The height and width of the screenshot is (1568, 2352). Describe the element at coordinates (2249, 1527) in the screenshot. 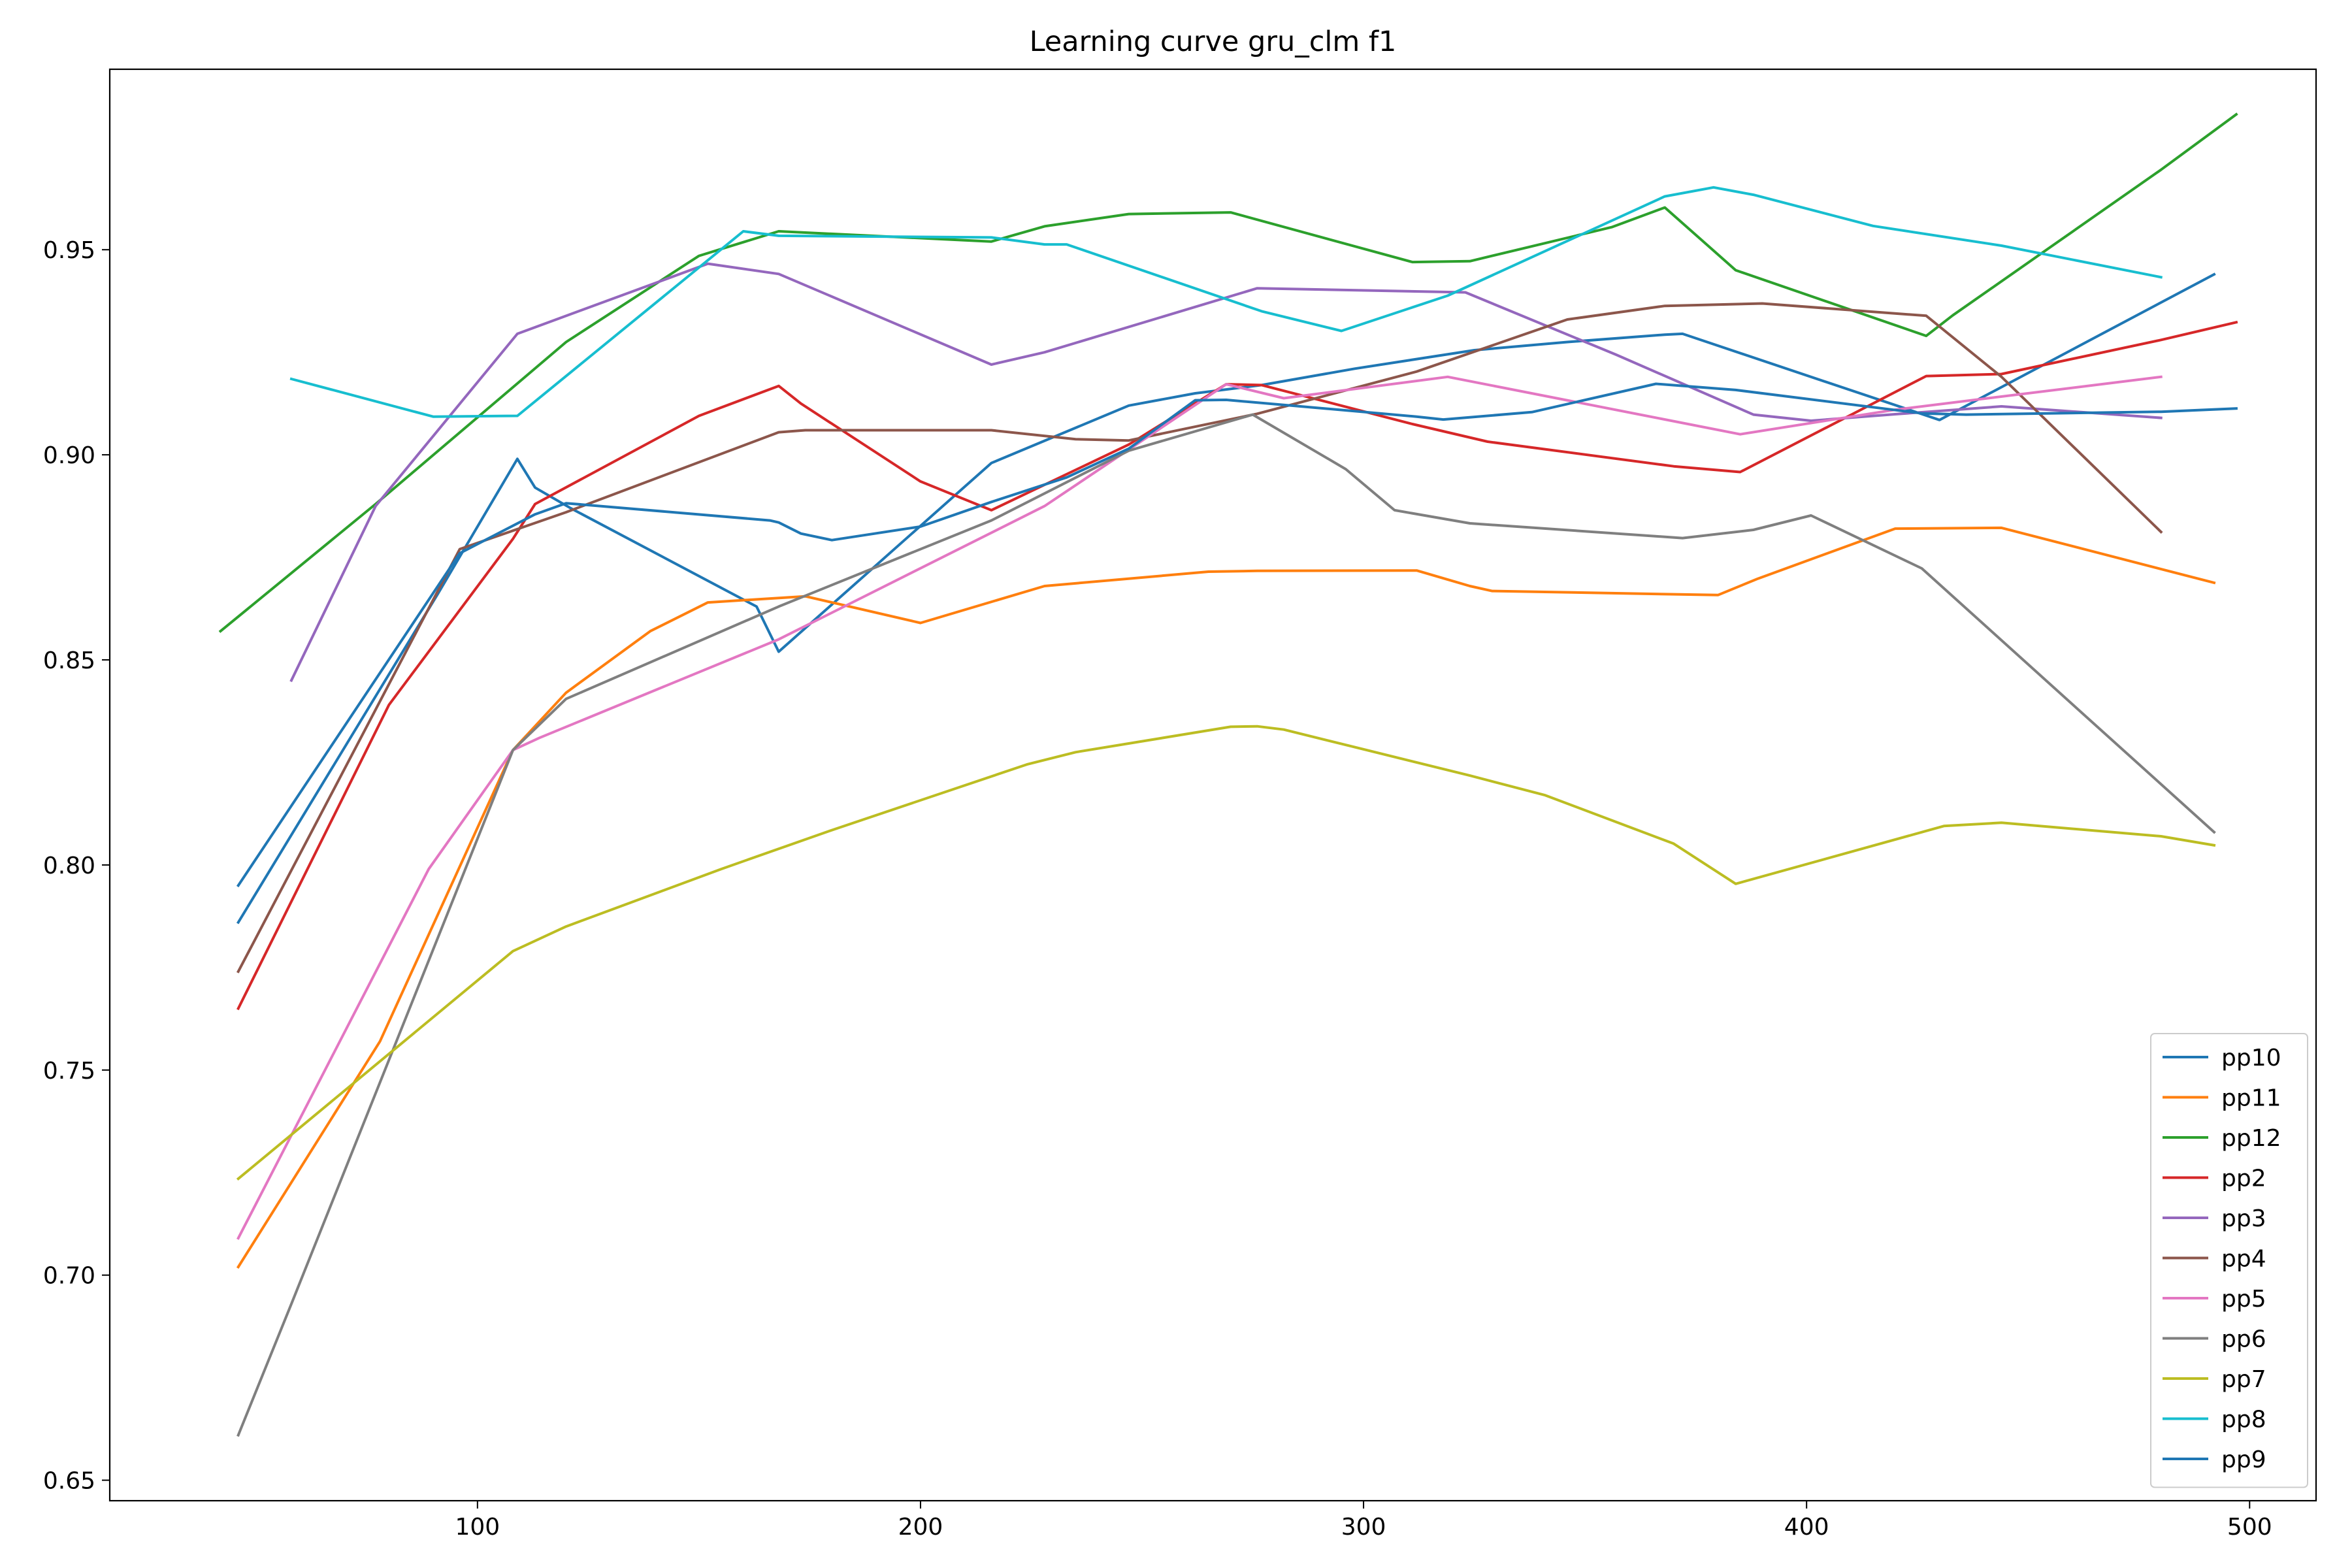

I see `x-tick-label: 500` at that location.